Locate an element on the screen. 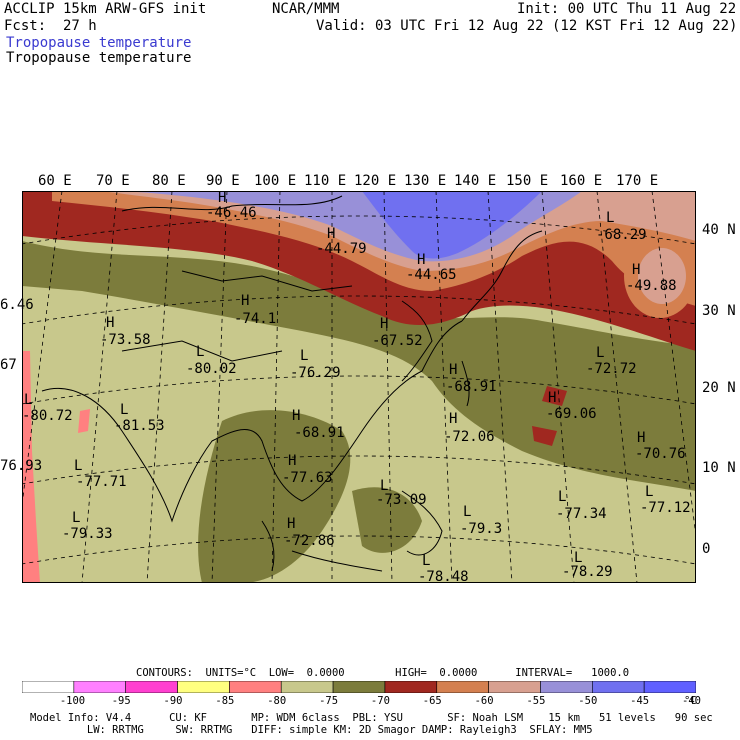 This screenshot has height=740, width=740. pressure-center-value: -78.48 is located at coordinates (443, 577).